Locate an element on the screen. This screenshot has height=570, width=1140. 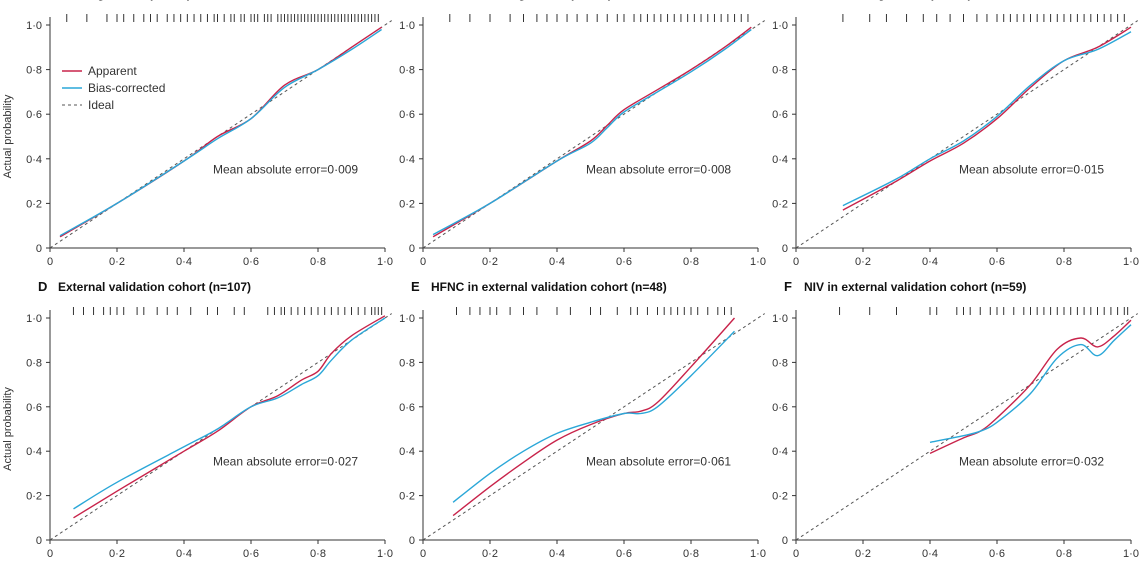
mean-absolute-error-label: Mean absolute error=0·008 is located at coordinates (658, 169).